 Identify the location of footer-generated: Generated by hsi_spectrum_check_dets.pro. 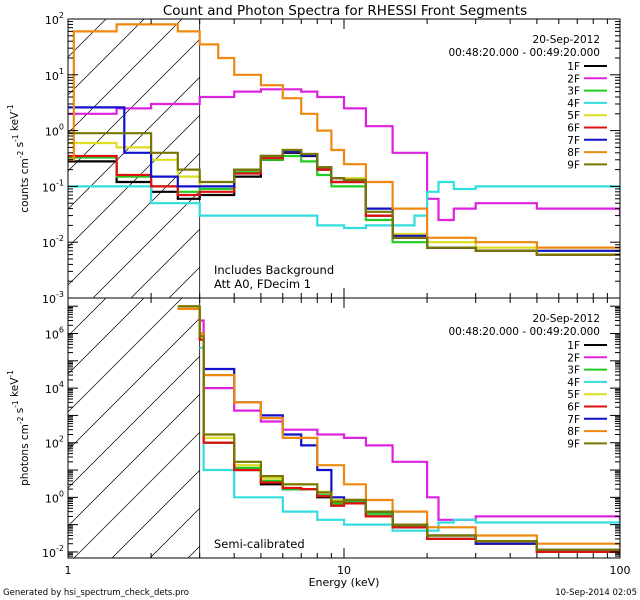
(96, 593).